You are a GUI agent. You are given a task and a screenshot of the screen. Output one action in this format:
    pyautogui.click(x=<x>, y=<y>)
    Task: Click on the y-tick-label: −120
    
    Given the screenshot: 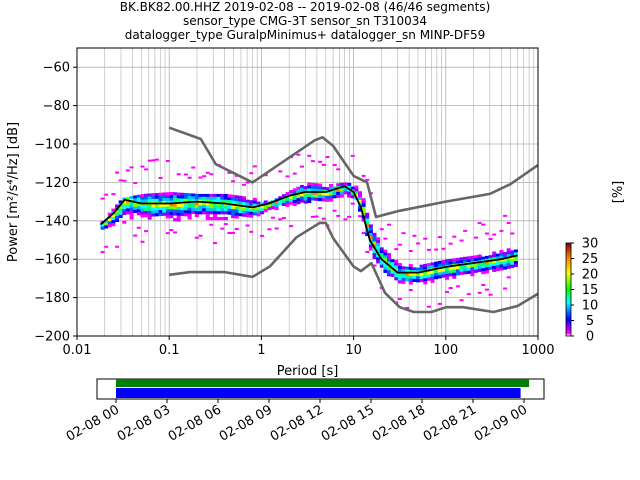 What is the action you would take?
    pyautogui.click(x=52, y=183)
    